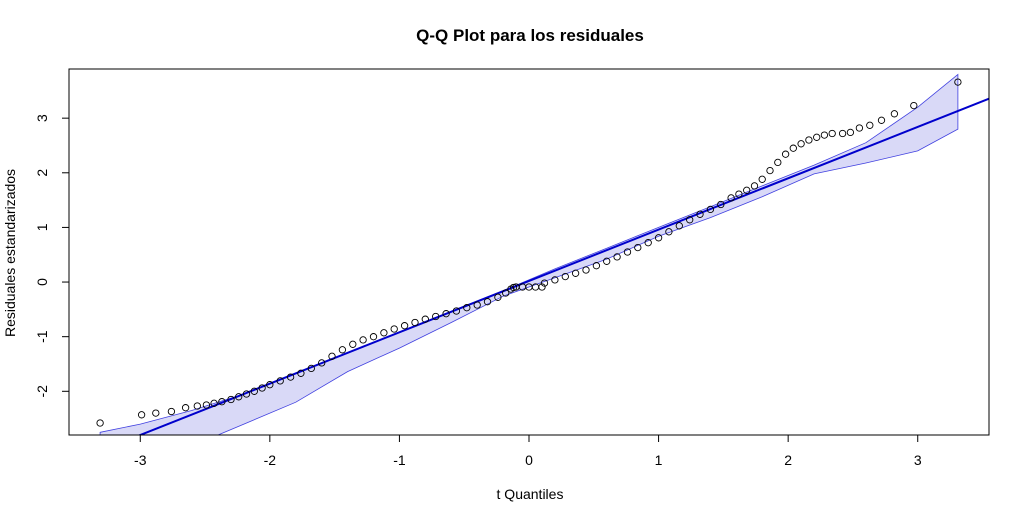  I want to click on x-tick-label: -3, so click(140, 460).